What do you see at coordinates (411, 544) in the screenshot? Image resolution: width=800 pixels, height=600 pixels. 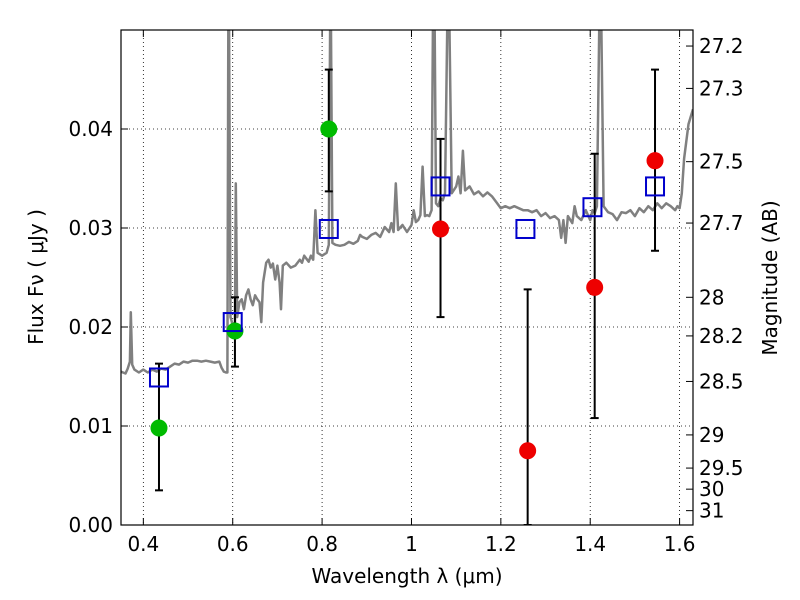 I see `x-tick-label: 1` at bounding box center [411, 544].